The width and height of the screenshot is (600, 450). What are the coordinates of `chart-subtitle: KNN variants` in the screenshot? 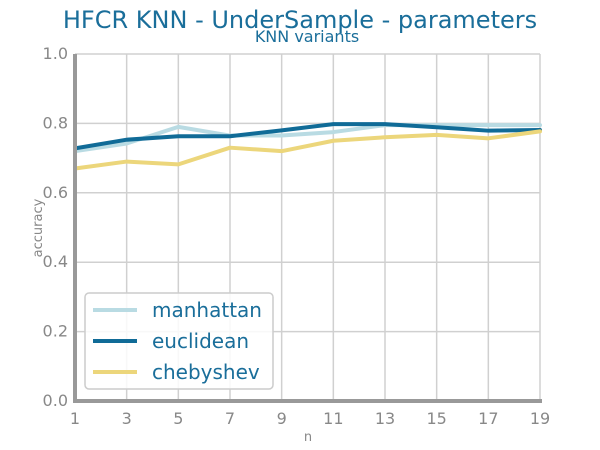 It's located at (307, 36).